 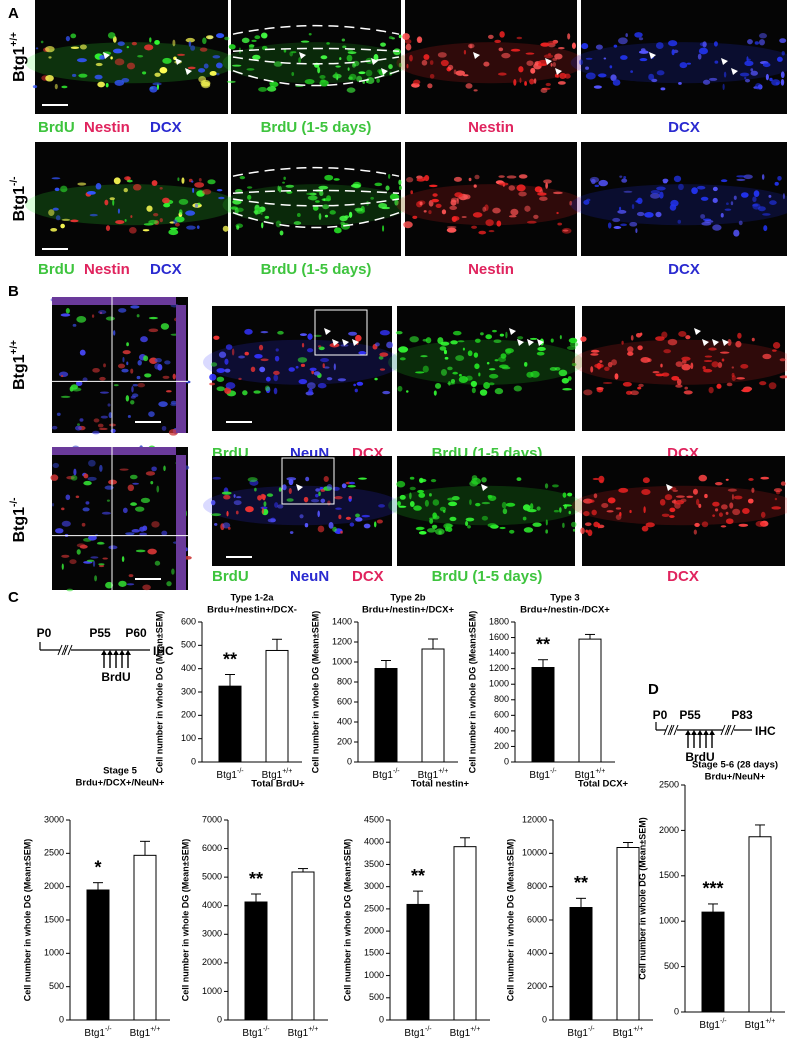 I want to click on break, so click(x=60, y=650).